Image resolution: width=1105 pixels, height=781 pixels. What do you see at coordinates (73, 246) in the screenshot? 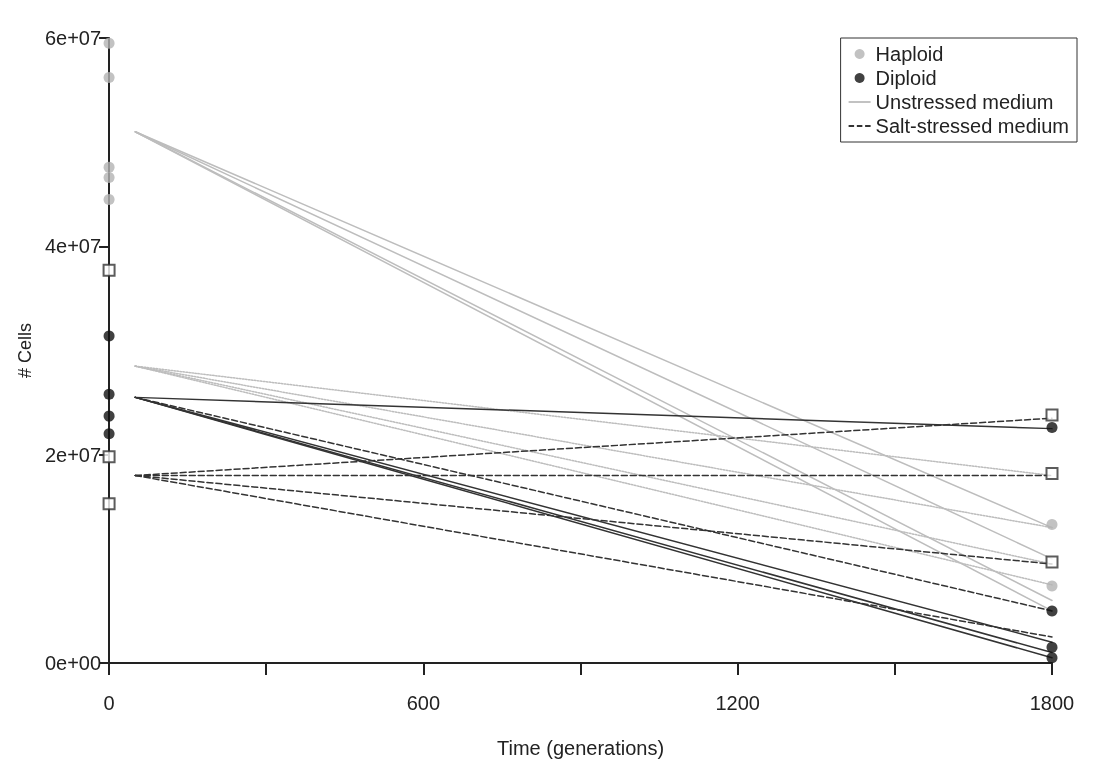
I see `y-tick-label: 4e+07` at bounding box center [73, 246].